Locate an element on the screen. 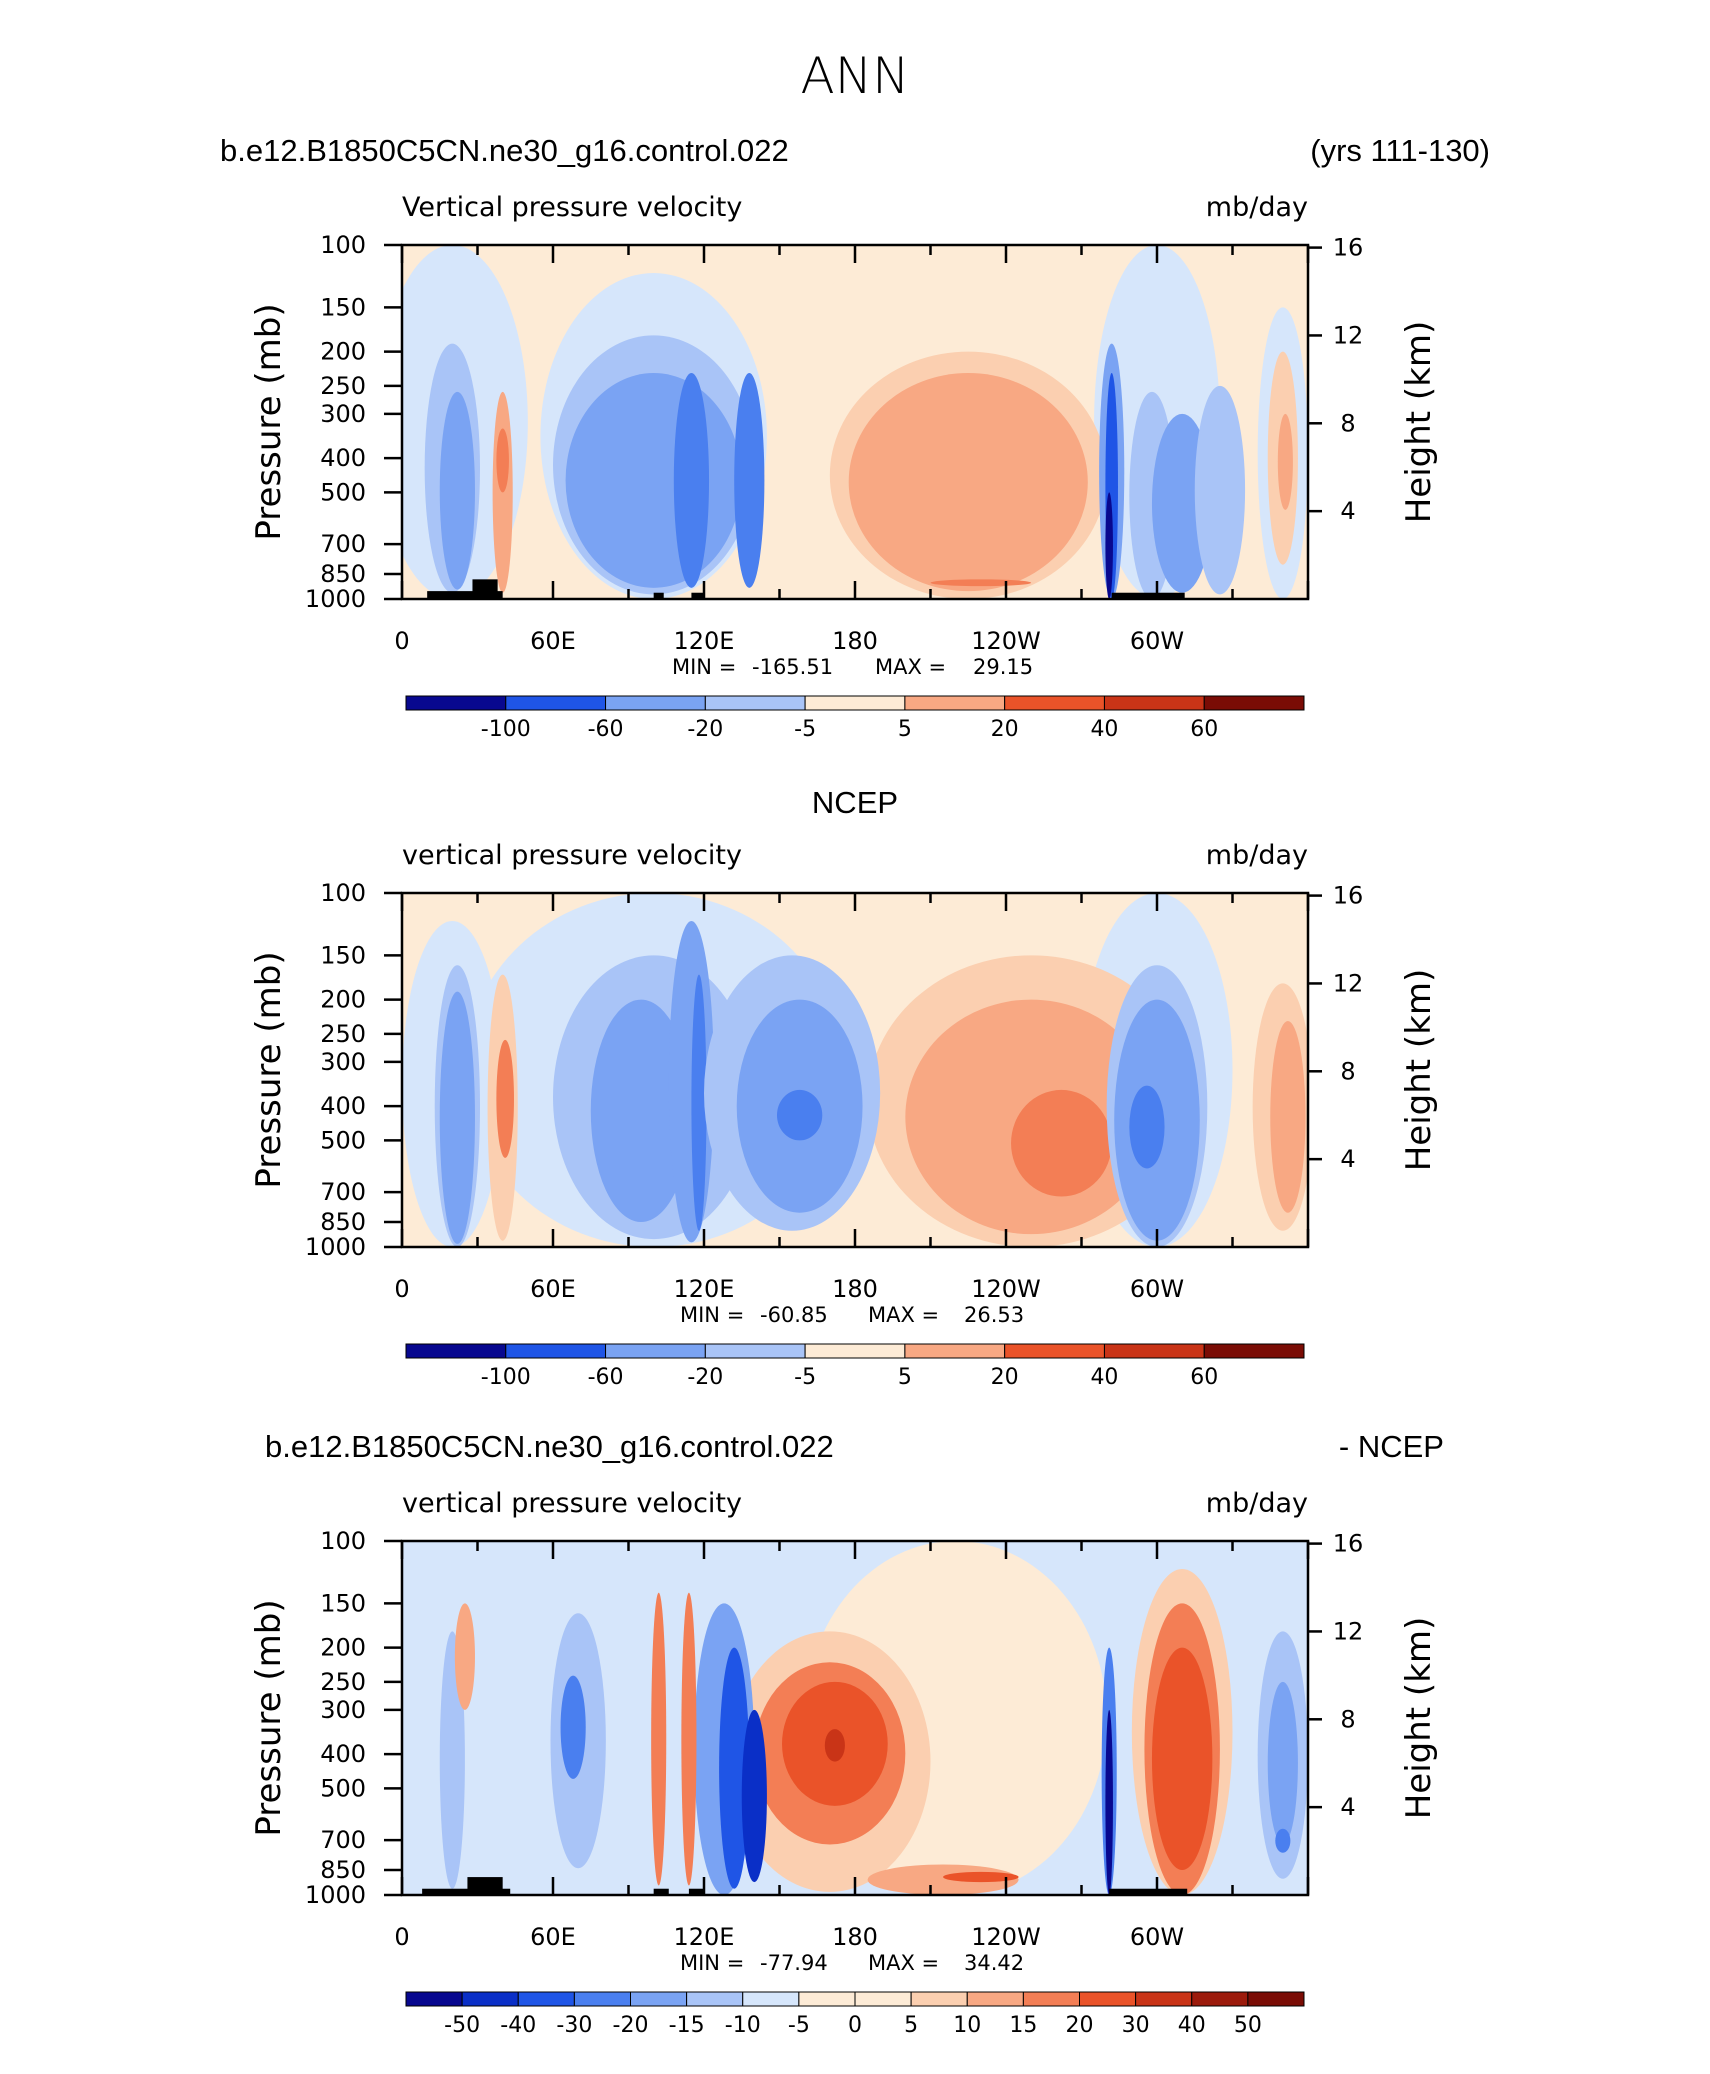 Image resolution: width=1710 pixels, height=2074 pixels. contour-field is located at coordinates (855, 1718).